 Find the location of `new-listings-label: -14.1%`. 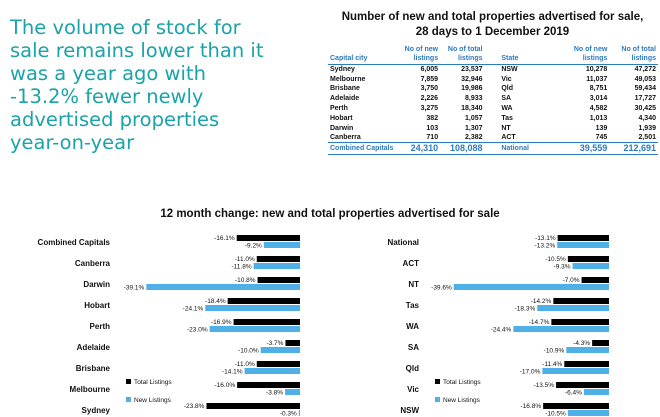

new-listings-label: -14.1% is located at coordinates (232, 372).